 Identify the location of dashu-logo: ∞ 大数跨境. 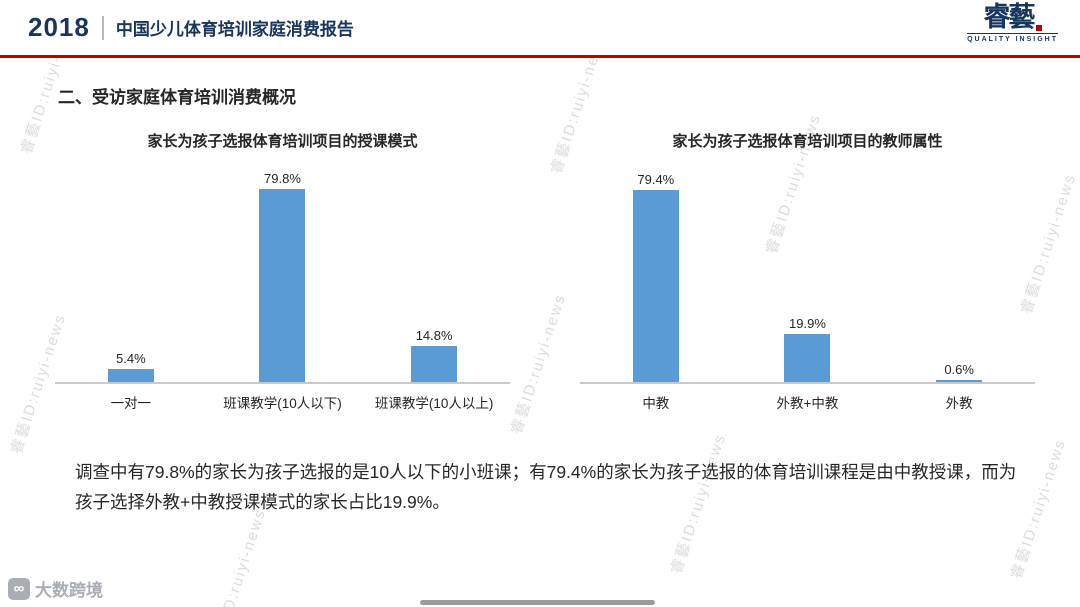
(55, 588).